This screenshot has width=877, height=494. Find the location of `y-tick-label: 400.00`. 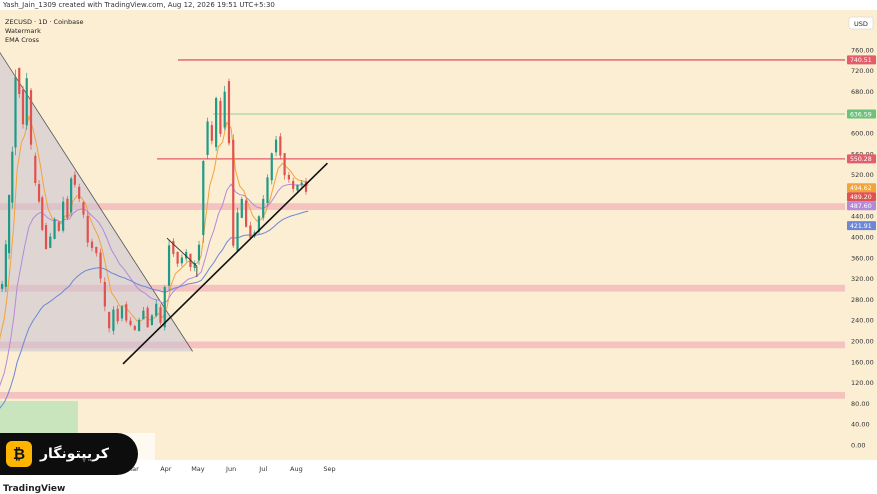

y-tick-label: 400.00 is located at coordinates (862, 238).